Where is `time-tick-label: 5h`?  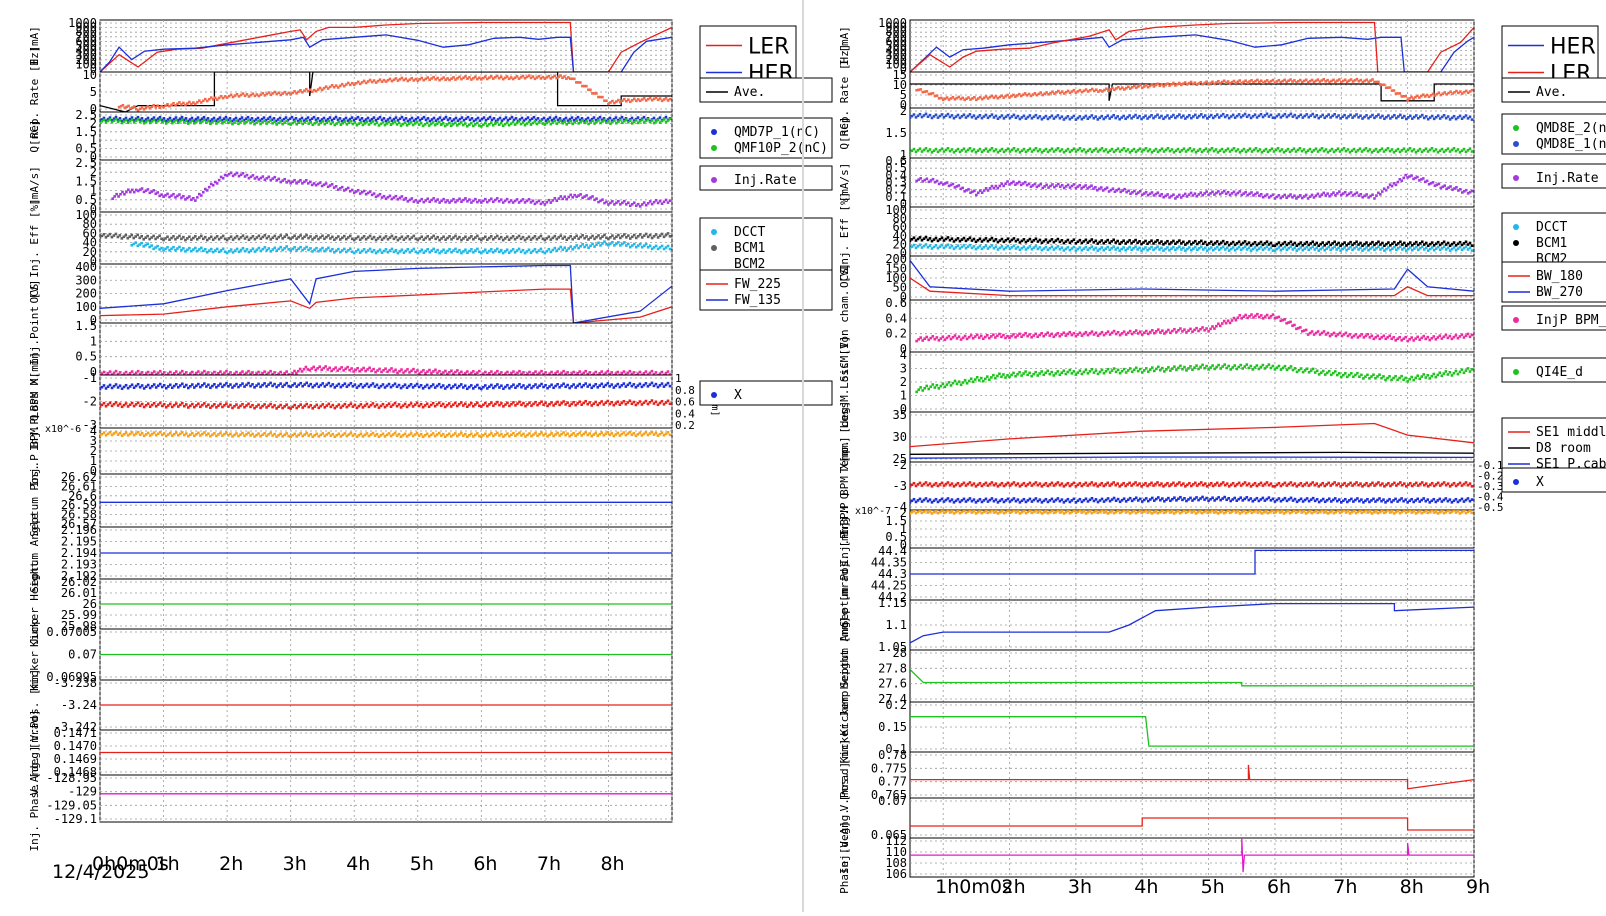 time-tick-label: 5h is located at coordinates (422, 864).